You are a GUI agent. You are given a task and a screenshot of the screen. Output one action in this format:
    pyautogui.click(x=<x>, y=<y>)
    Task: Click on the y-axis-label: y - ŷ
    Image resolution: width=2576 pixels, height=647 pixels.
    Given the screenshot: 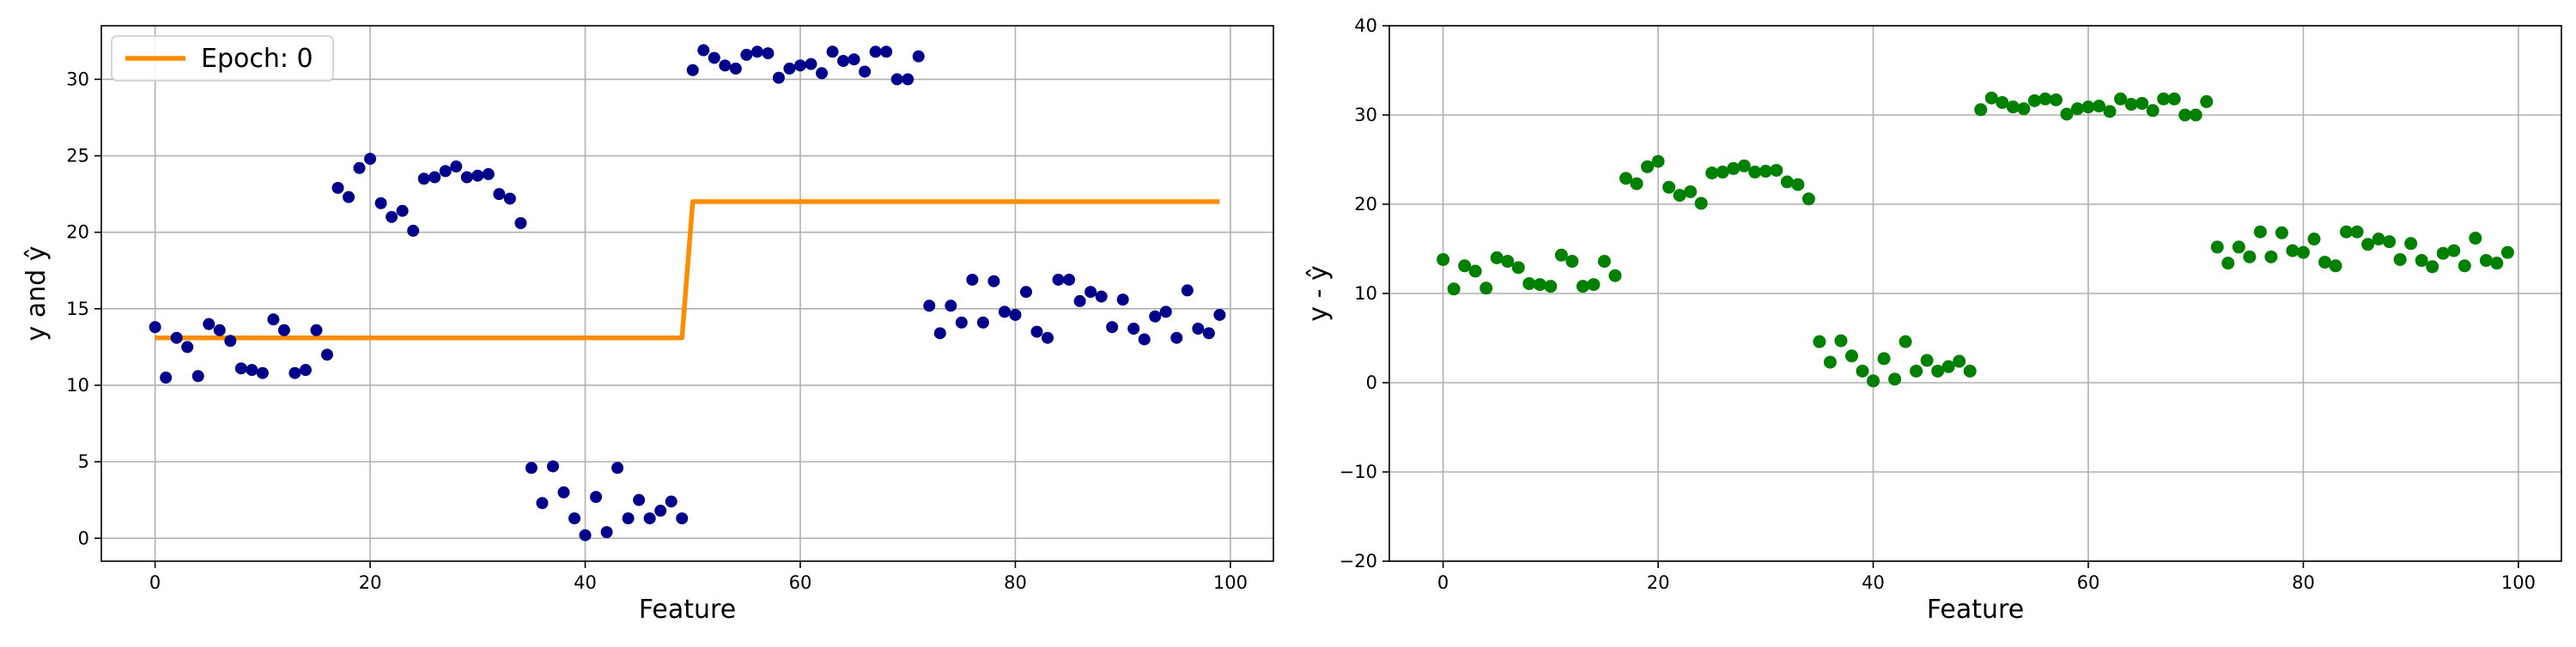 What is the action you would take?
    pyautogui.click(x=1319, y=293)
    